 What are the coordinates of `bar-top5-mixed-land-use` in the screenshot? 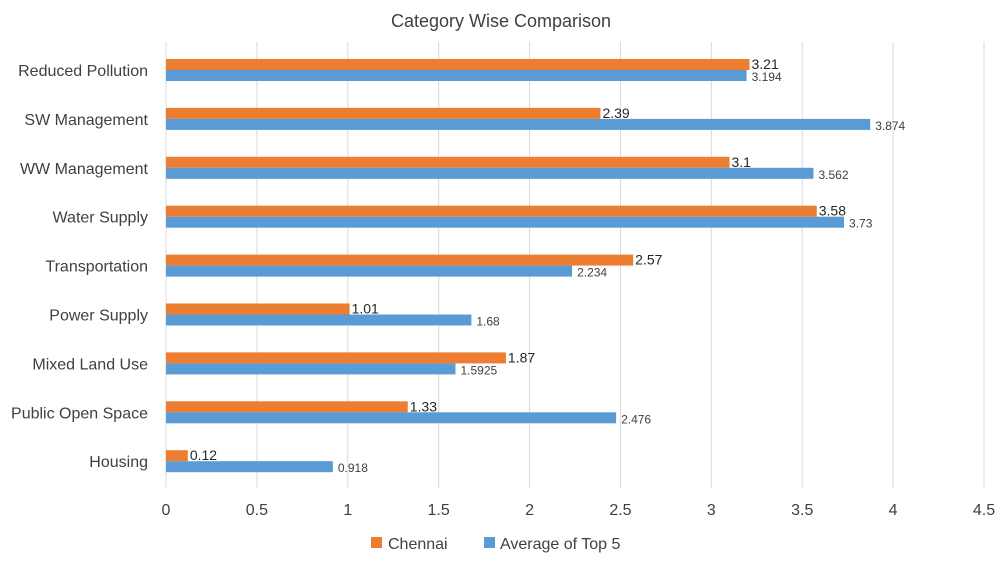 It's located at (311, 369).